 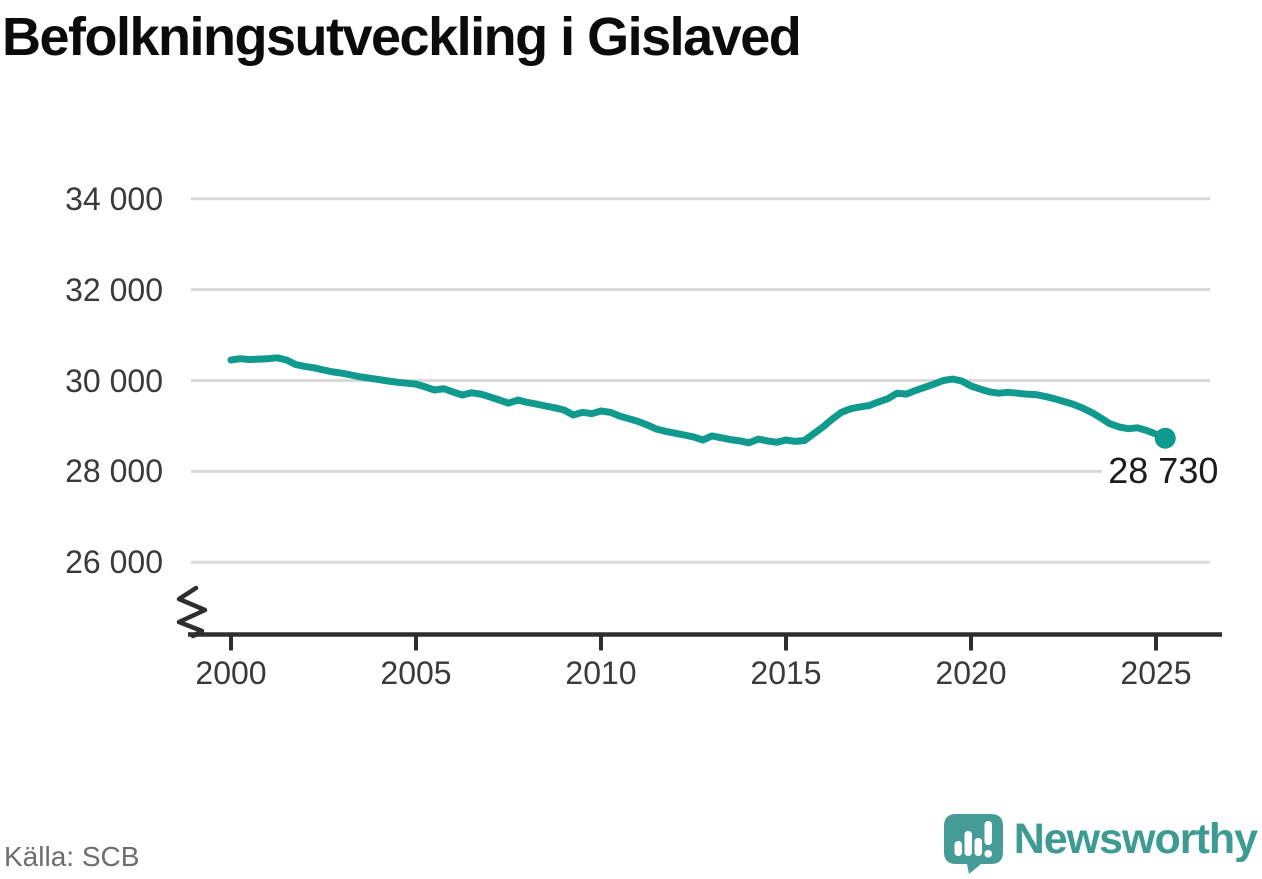 I want to click on x-tick-label: 2020, so click(x=971, y=673).